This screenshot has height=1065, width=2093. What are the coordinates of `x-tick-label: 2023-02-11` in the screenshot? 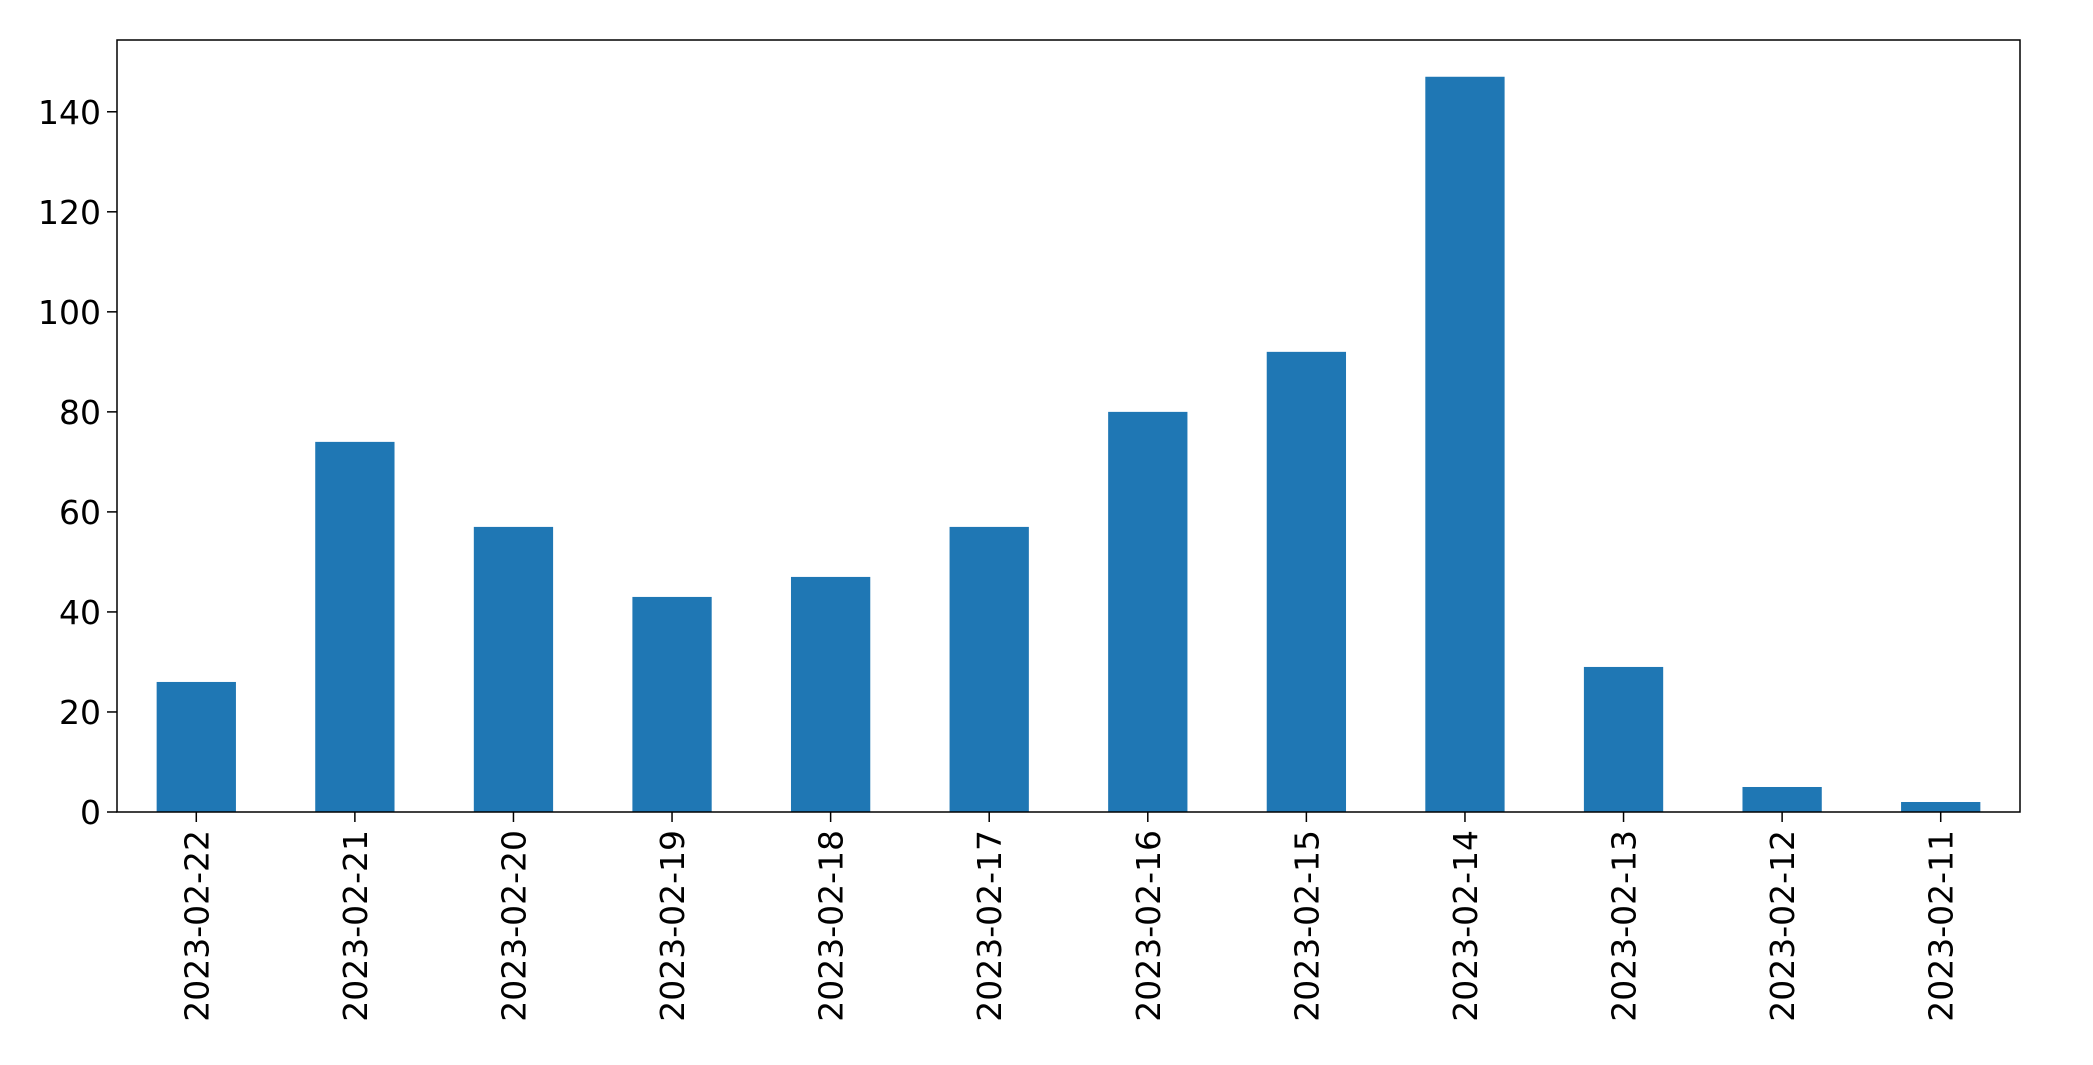 It's located at (1941, 926).